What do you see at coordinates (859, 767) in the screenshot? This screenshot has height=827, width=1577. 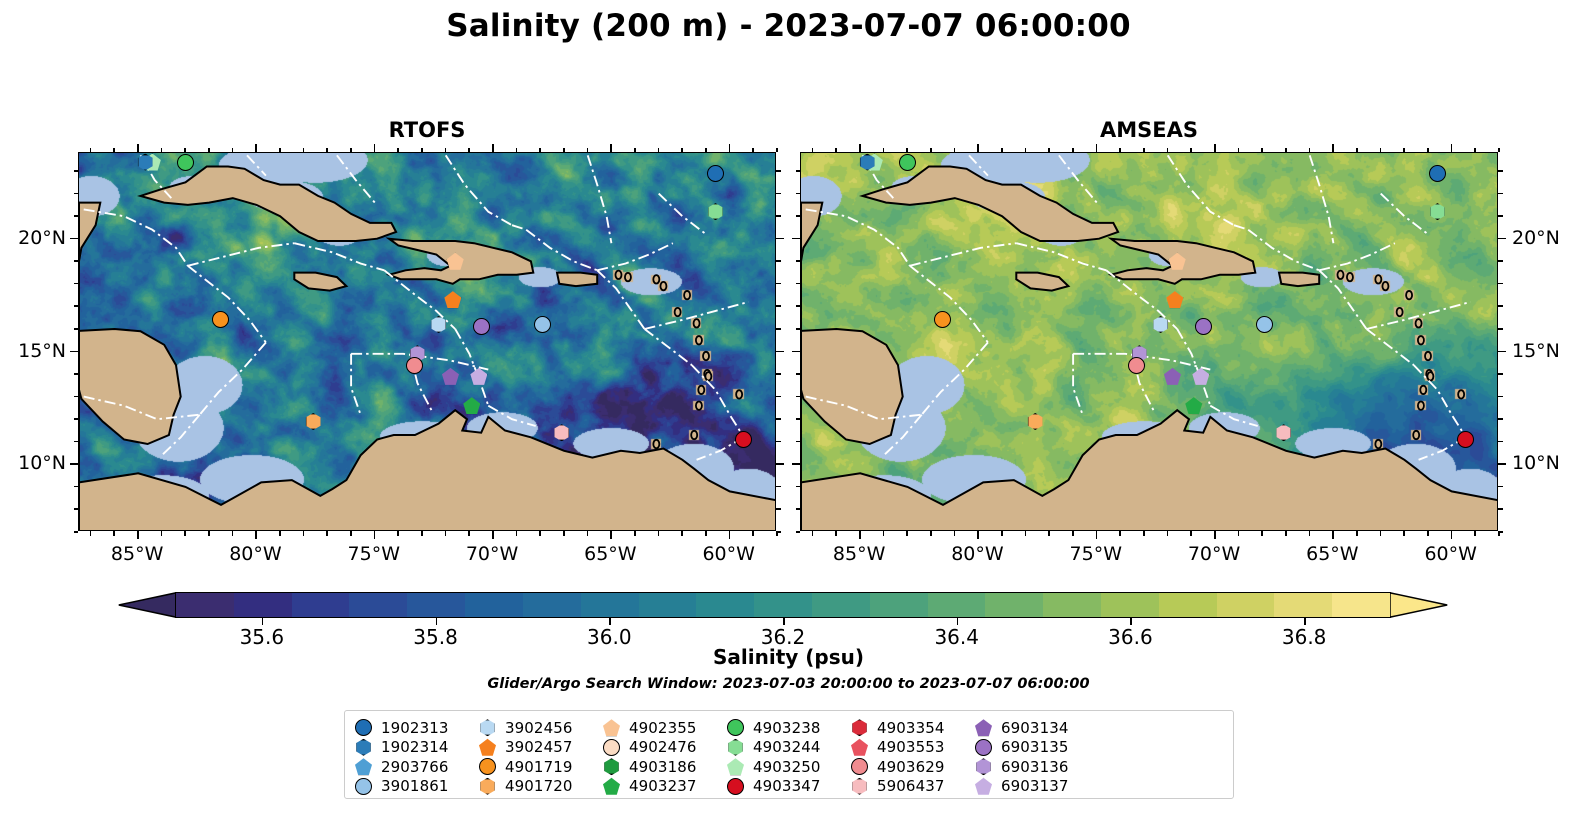 I see `marker-4903629-legend` at bounding box center [859, 767].